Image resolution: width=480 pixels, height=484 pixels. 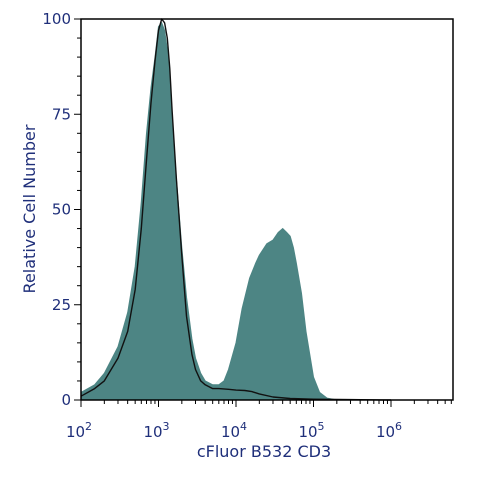 I want to click on x-tick-label-1: 10², so click(x=79, y=430).